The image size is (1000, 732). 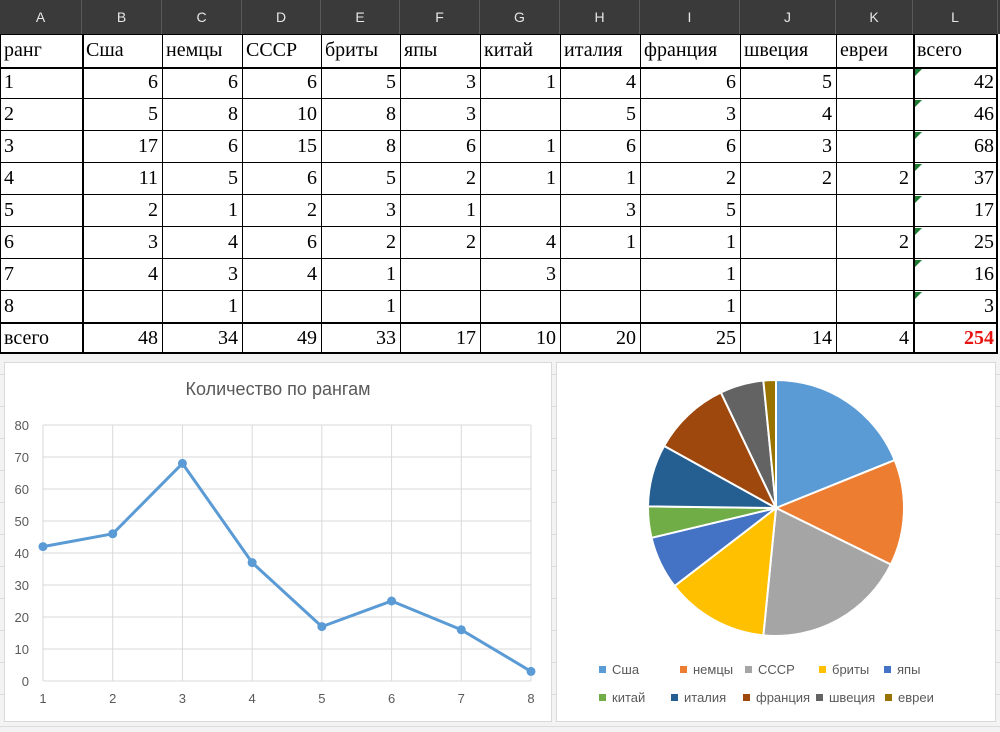 What do you see at coordinates (904, 338) in the screenshot?
I see `total-cell: 4` at bounding box center [904, 338].